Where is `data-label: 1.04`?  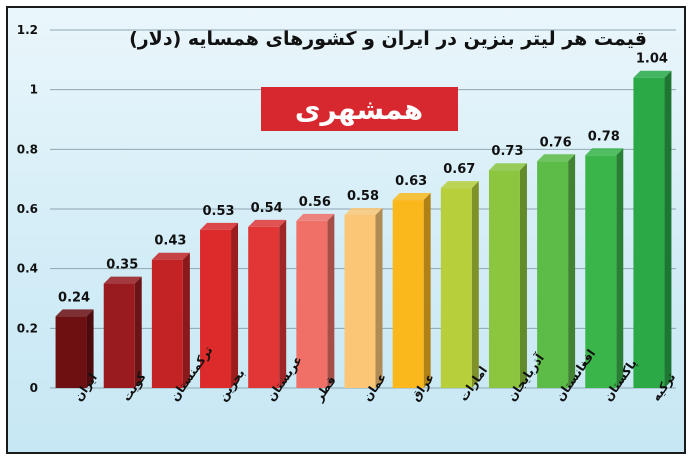 data-label: 1.04 is located at coordinates (652, 59).